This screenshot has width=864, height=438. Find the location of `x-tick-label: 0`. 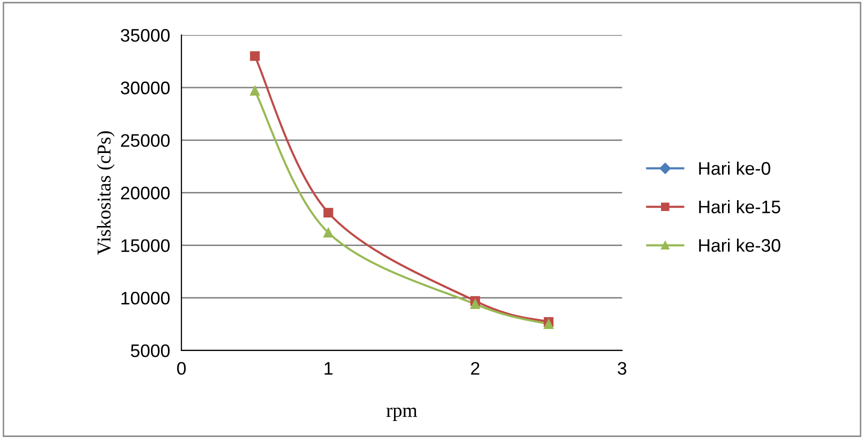

x-tick-label: 0 is located at coordinates (181, 368).